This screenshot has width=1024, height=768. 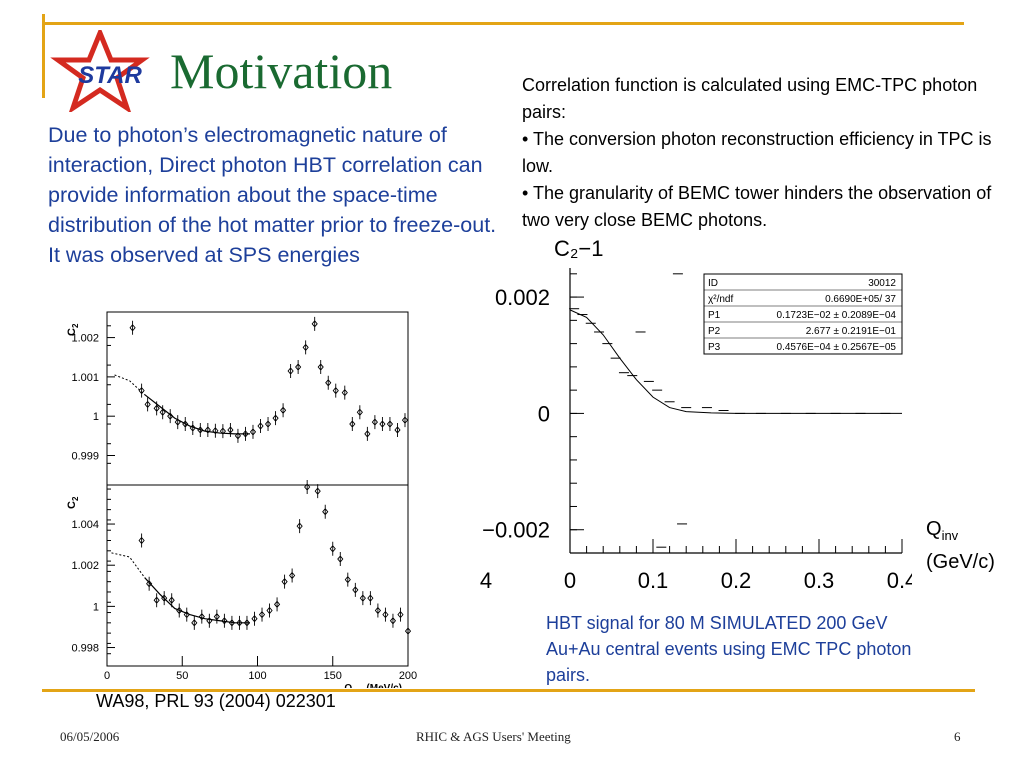 I want to click on frame-bottom-line, so click(x=508, y=690).